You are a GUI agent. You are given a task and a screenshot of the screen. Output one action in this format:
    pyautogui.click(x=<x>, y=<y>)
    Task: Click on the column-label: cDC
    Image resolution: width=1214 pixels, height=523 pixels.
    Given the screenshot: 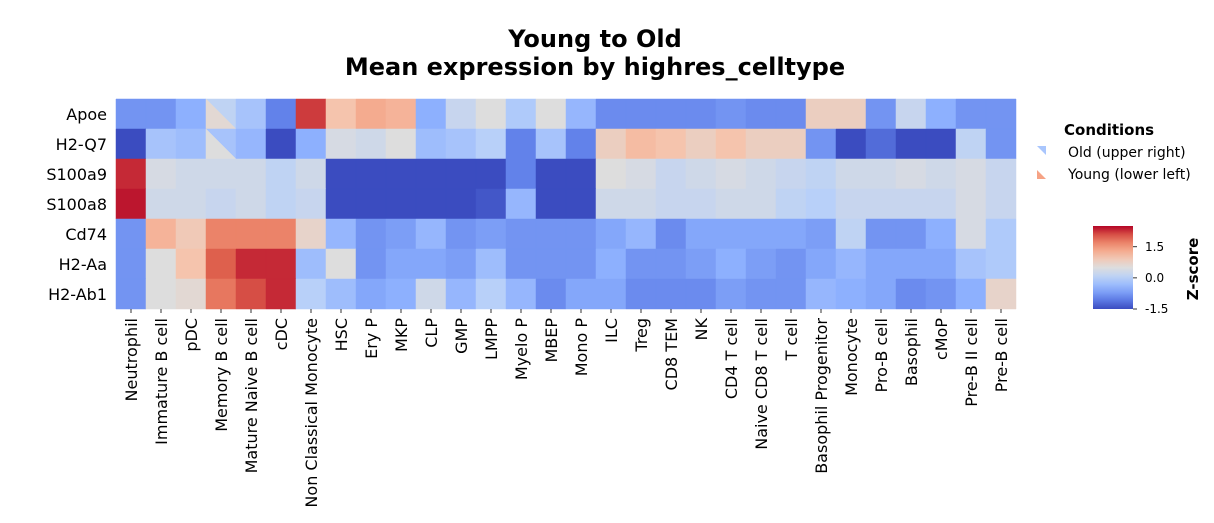 What is the action you would take?
    pyautogui.click(x=281, y=334)
    